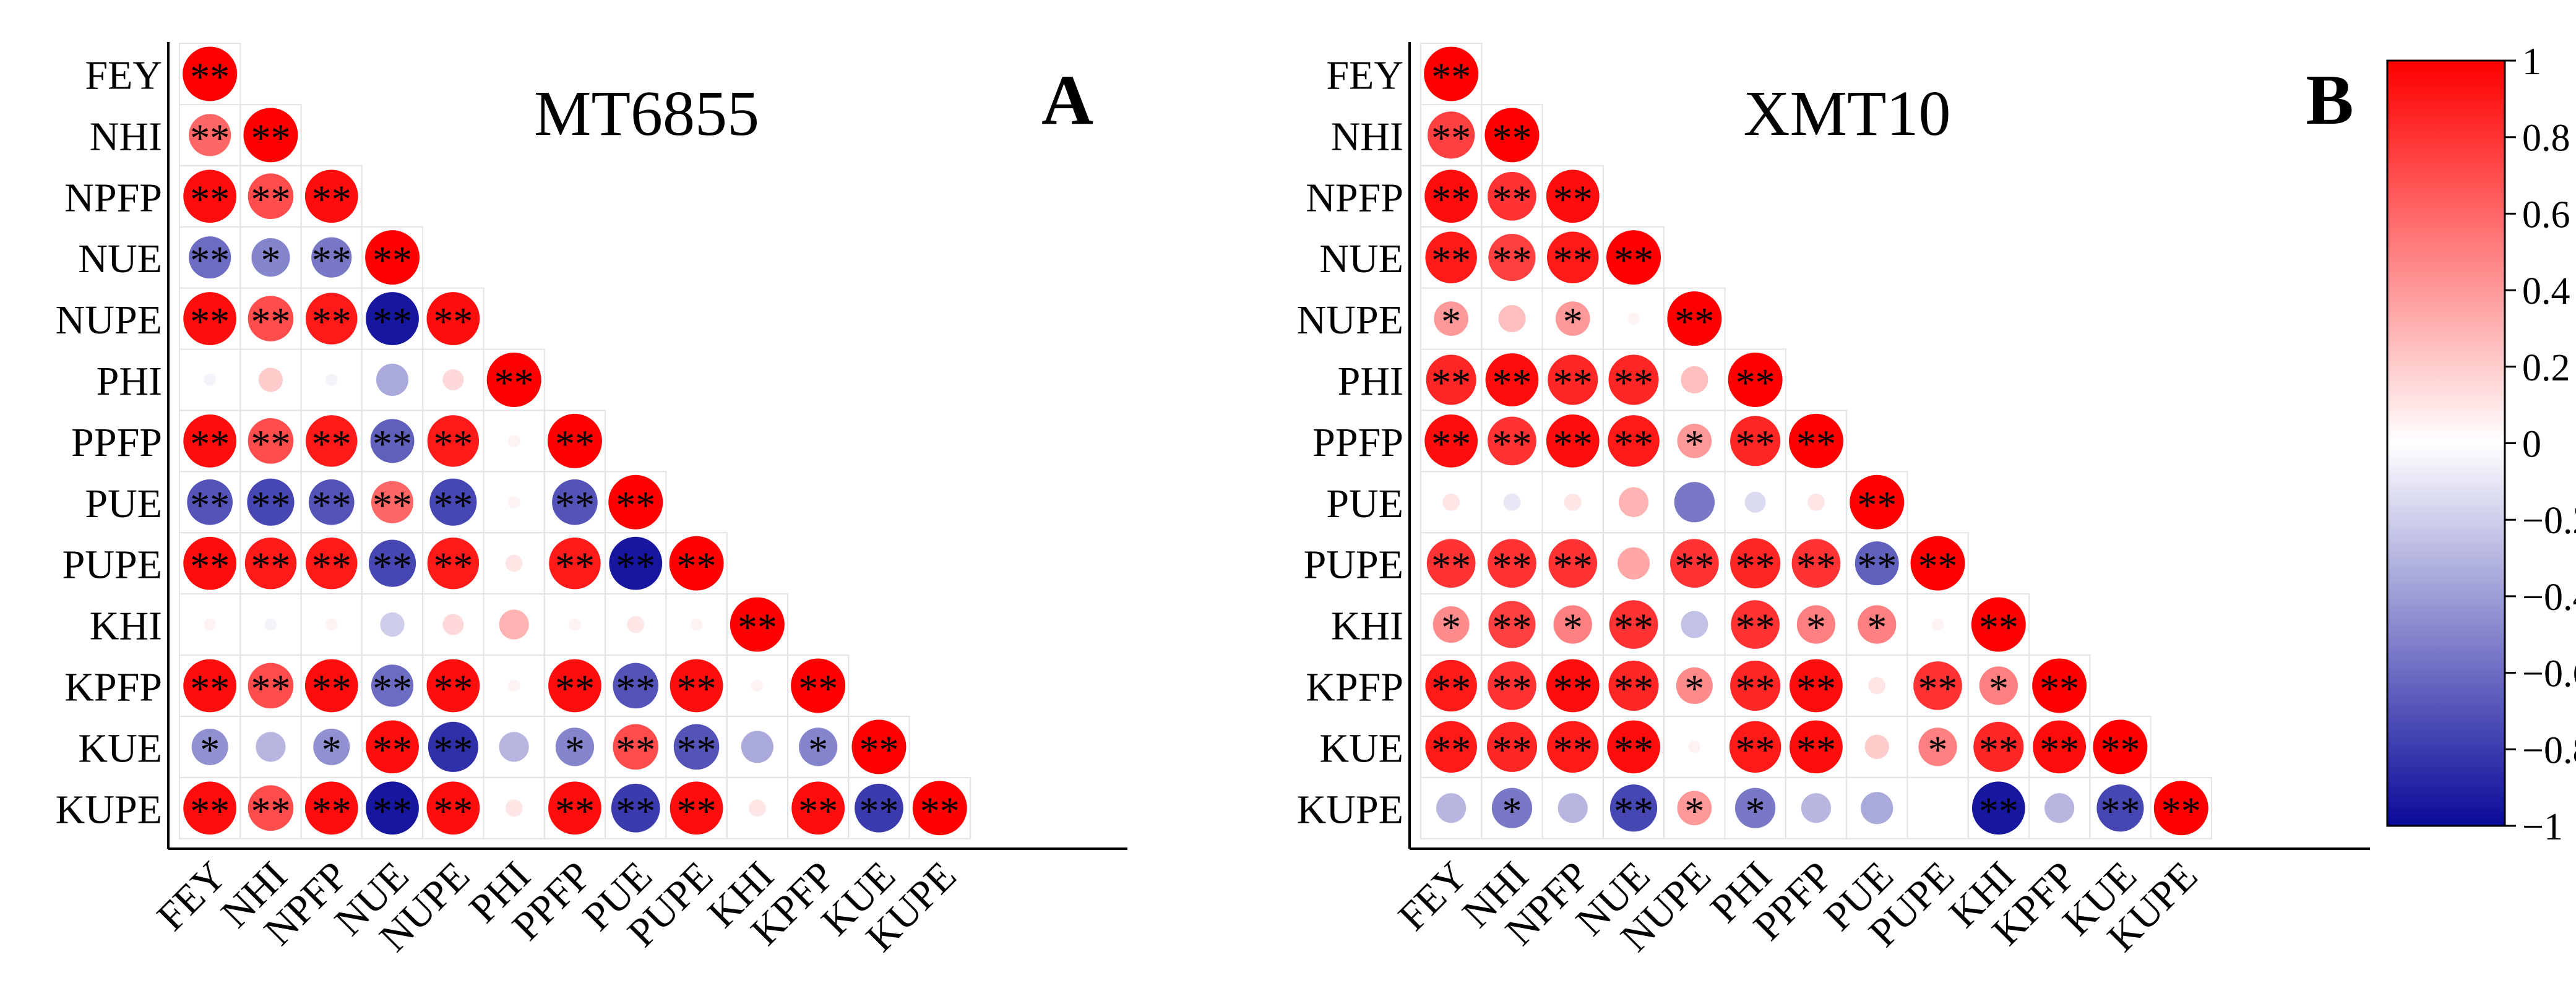 The width and height of the screenshot is (2576, 1004). What do you see at coordinates (2549, 674) in the screenshot?
I see `colorbar-tick-label: −0.6` at bounding box center [2549, 674].